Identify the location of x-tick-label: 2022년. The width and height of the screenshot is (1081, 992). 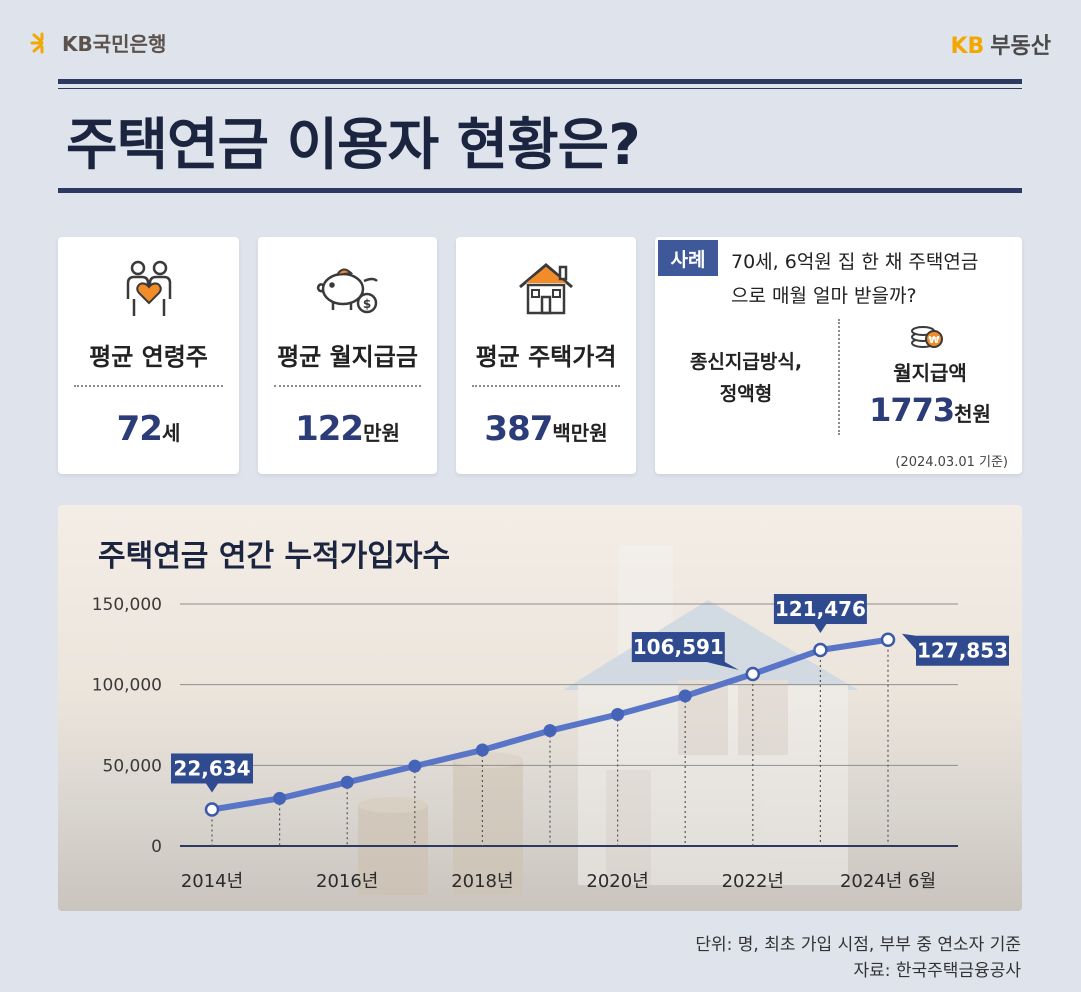
(753, 881).